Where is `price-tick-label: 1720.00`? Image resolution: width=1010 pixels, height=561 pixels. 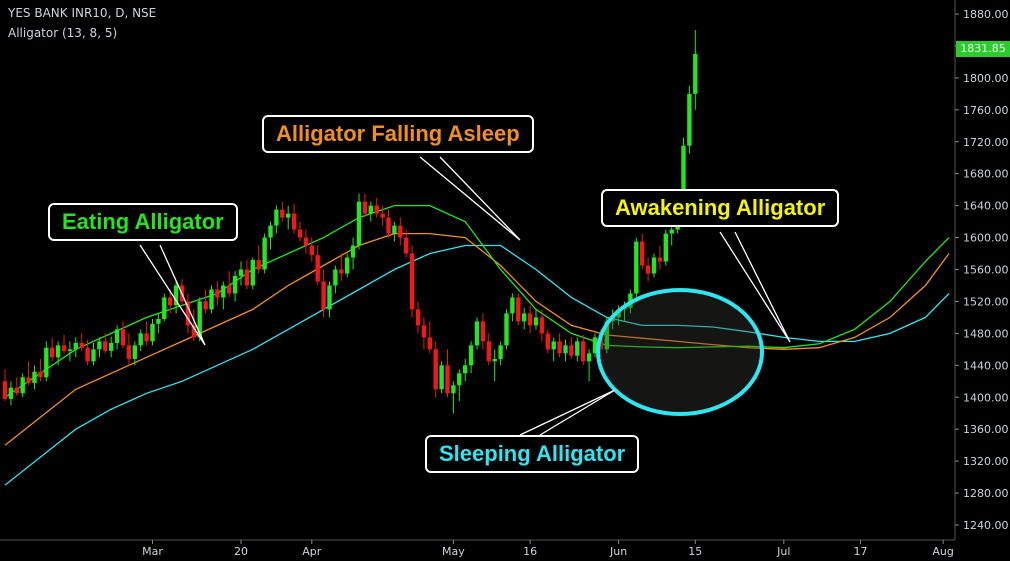
price-tick-label: 1720.00 is located at coordinates (986, 142).